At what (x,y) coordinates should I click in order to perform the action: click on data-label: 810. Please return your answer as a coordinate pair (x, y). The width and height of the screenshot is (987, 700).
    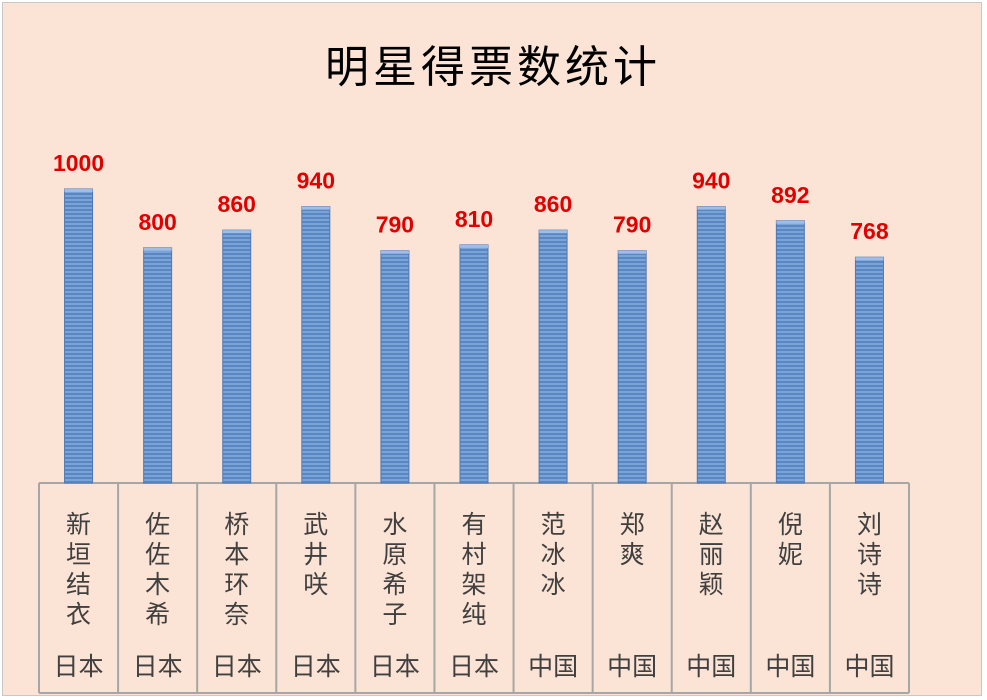
    Looking at the image, I should click on (474, 219).